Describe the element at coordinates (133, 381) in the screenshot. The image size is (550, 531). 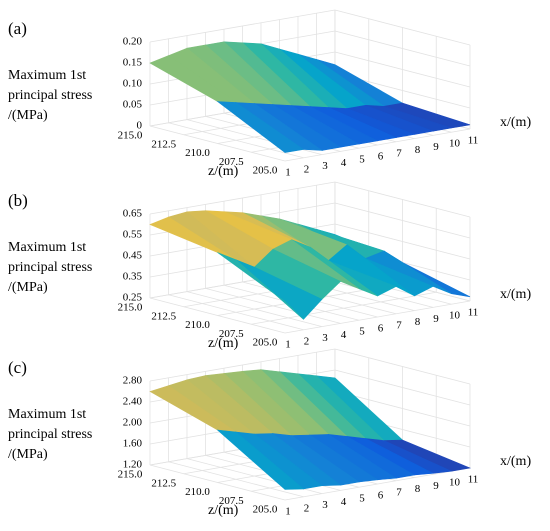
I see `z-tick-label: 2.80` at that location.